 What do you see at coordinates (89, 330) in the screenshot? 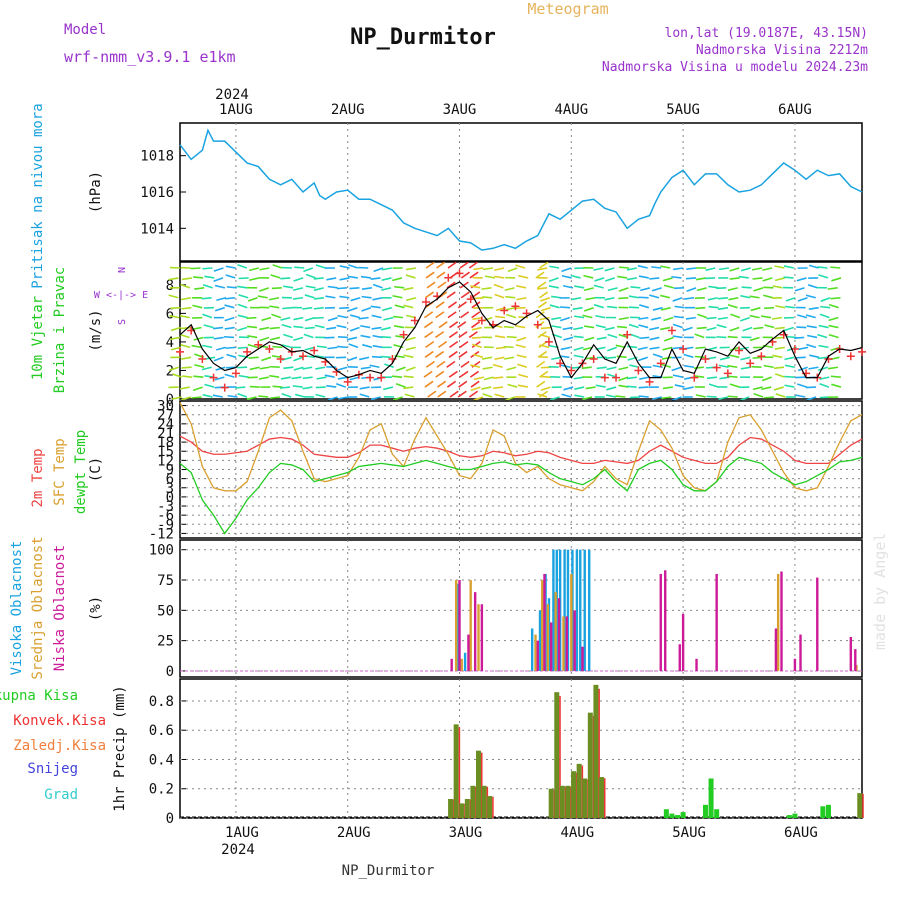
I see `wind-side-label: 10m Vjetar Brzina i Pravac W <-|-> E N S` at bounding box center [89, 330].